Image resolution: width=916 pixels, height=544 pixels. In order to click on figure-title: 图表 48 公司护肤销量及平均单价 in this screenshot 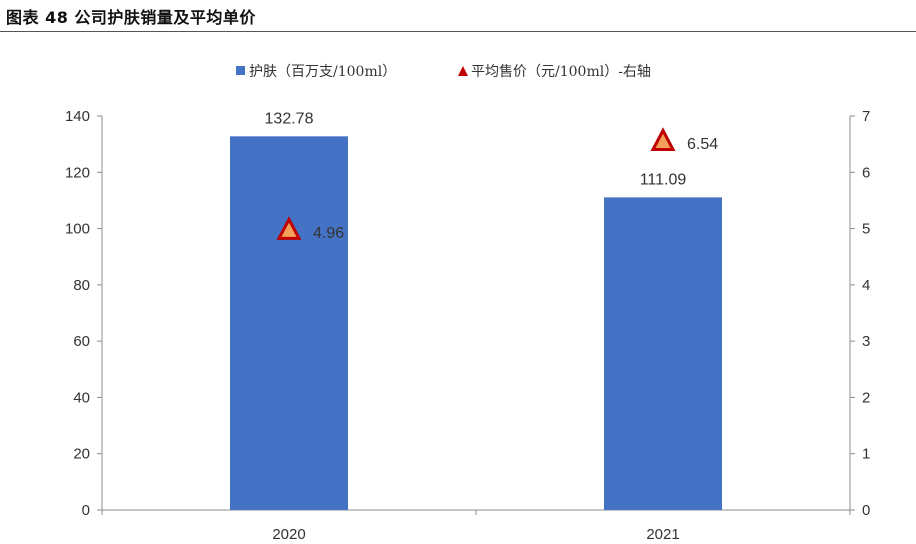, I will do `click(131, 17)`.